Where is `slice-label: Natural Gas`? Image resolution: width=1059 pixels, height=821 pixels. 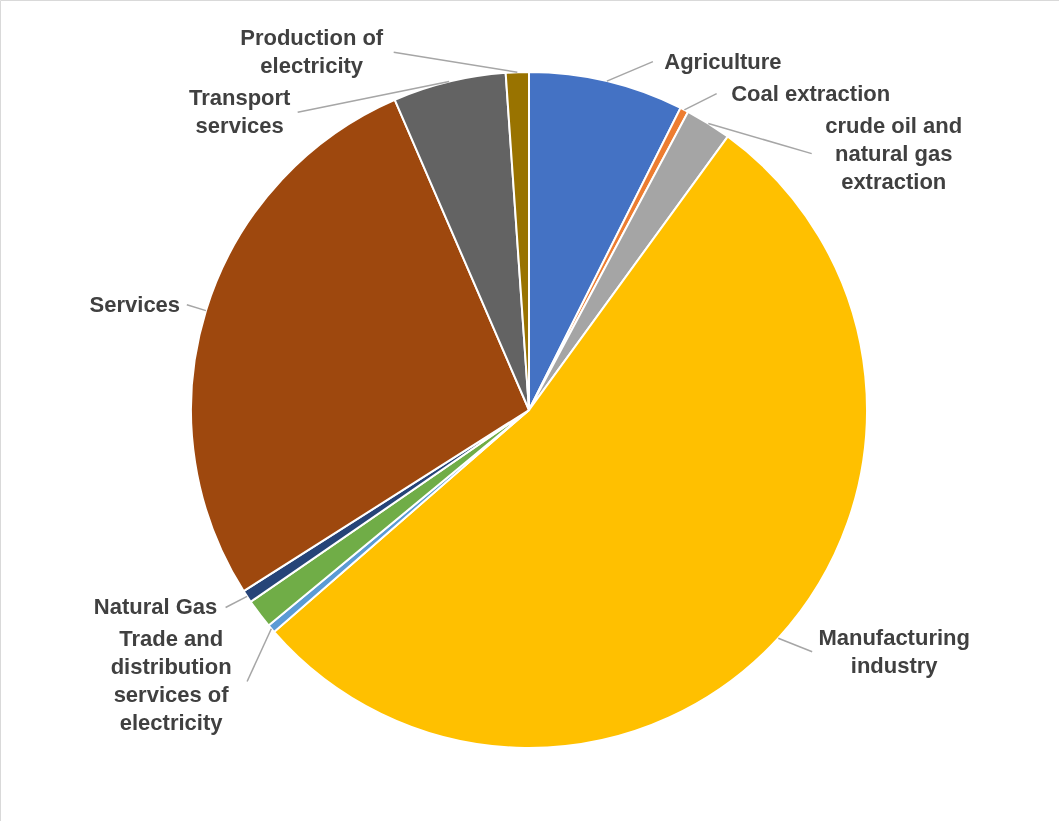 slice-label: Natural Gas is located at coordinates (155, 607).